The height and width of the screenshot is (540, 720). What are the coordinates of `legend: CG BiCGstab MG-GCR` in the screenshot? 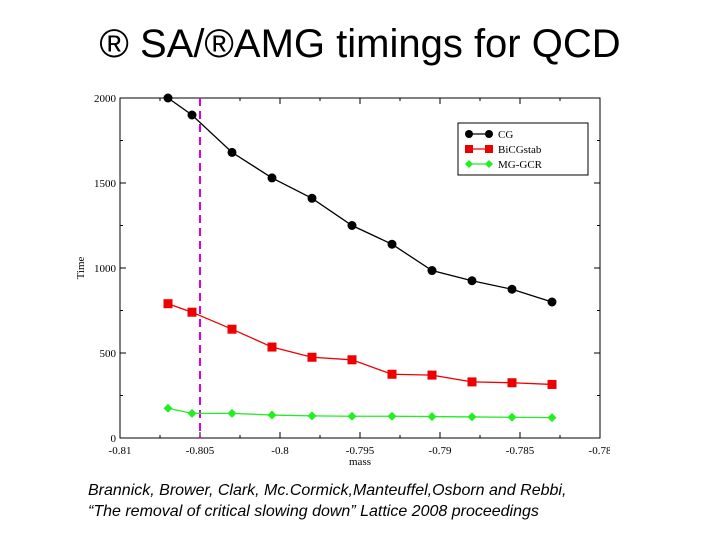 It's located at (523, 149).